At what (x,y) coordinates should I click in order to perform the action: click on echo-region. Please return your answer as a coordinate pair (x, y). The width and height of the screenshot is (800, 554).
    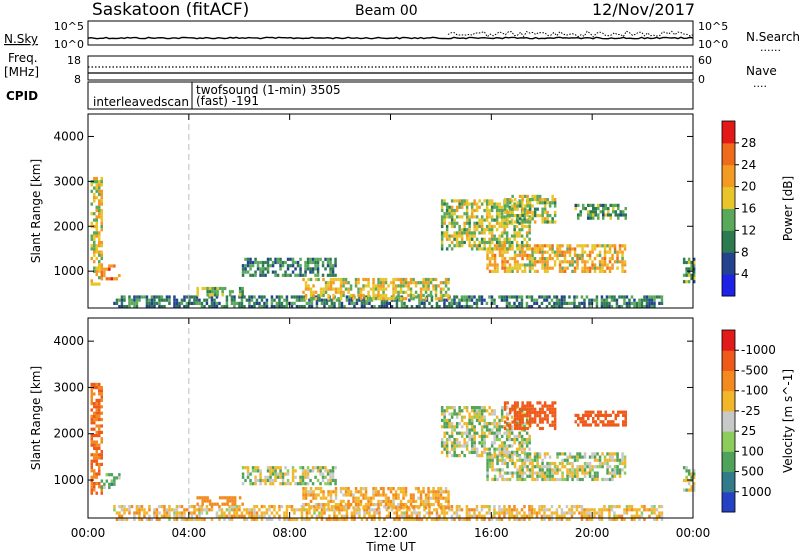
    Looking at the image, I should click on (530, 416).